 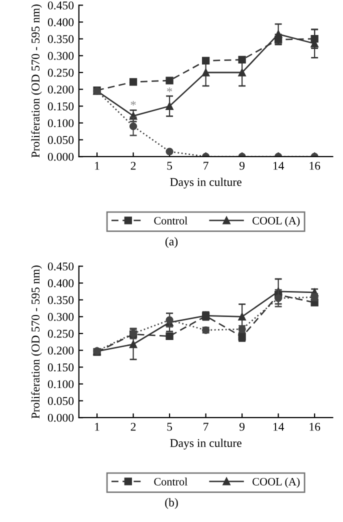 What do you see at coordinates (171, 242) in the screenshot?
I see `text: (a)` at bounding box center [171, 242].